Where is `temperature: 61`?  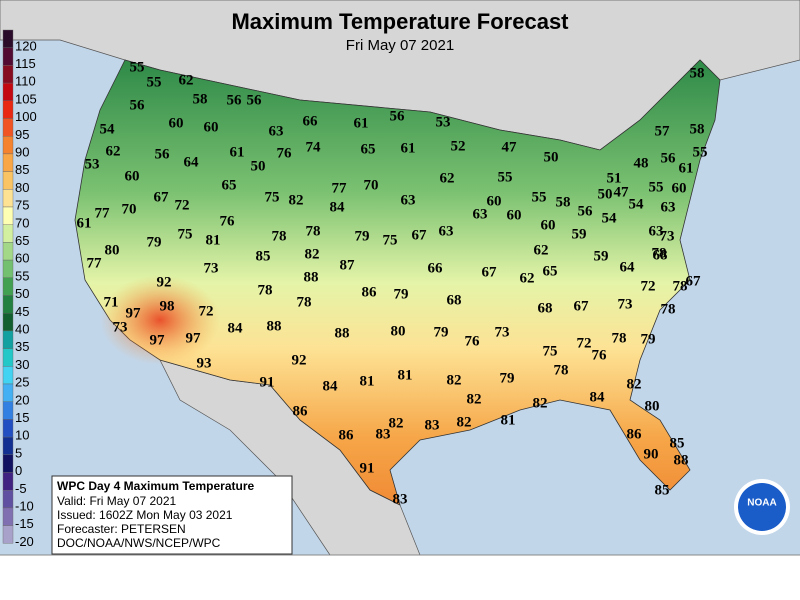
temperature: 61 is located at coordinates (84, 223).